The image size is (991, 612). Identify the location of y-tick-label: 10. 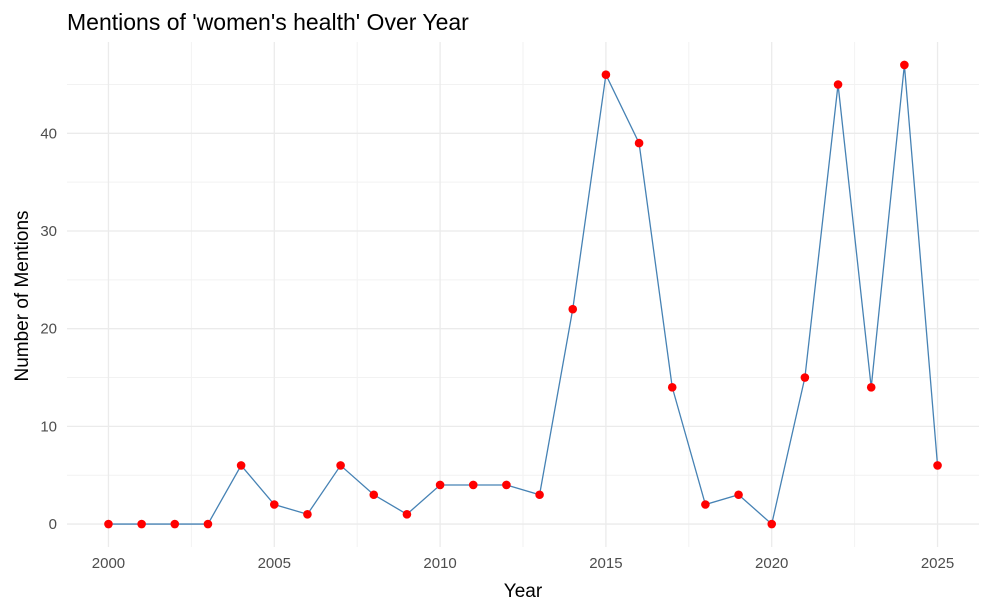
(48, 426).